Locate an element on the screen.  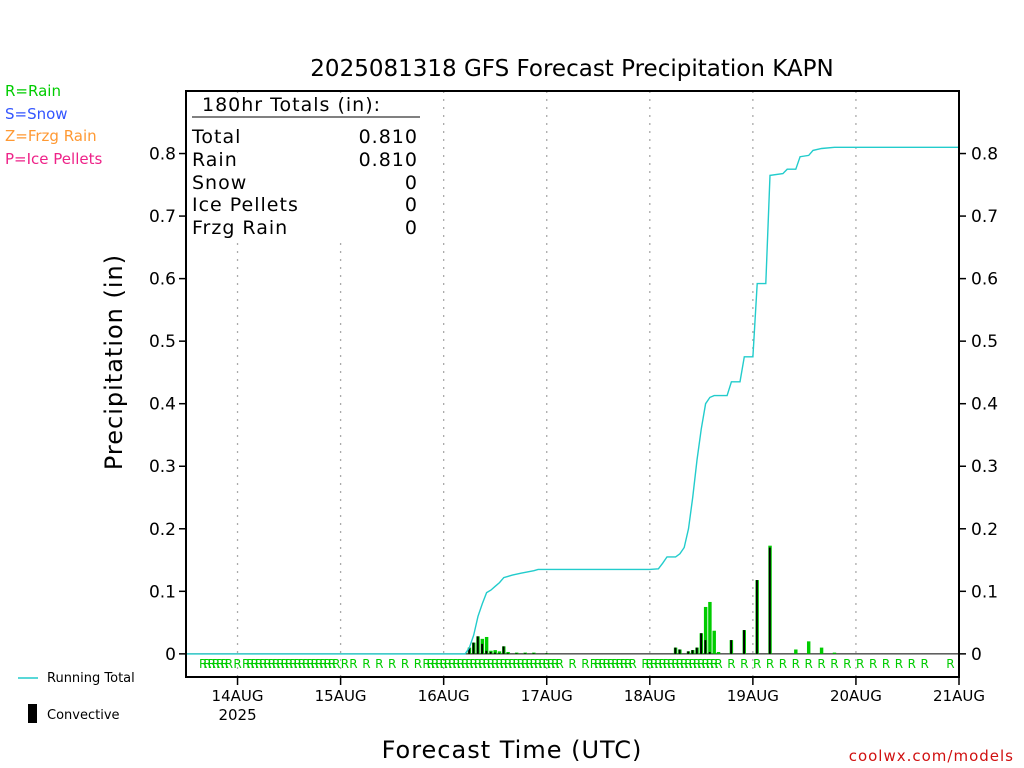
y-tick-label-right: 0 is located at coordinates (976, 655).